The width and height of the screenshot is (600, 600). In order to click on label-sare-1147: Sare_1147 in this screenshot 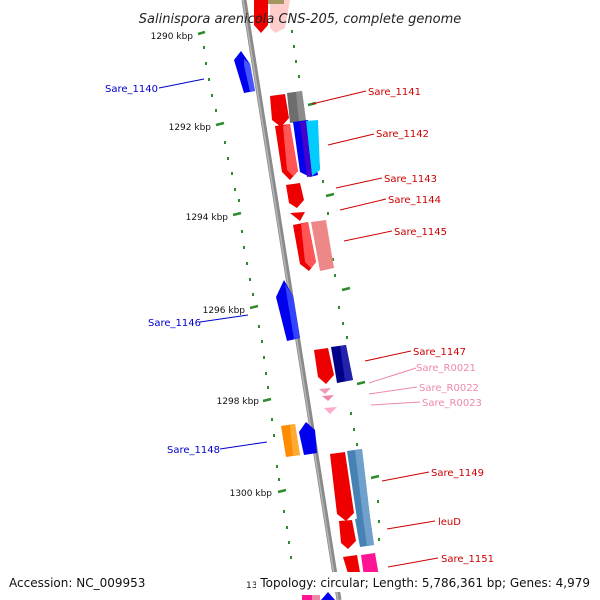, I will do `click(439, 352)`.